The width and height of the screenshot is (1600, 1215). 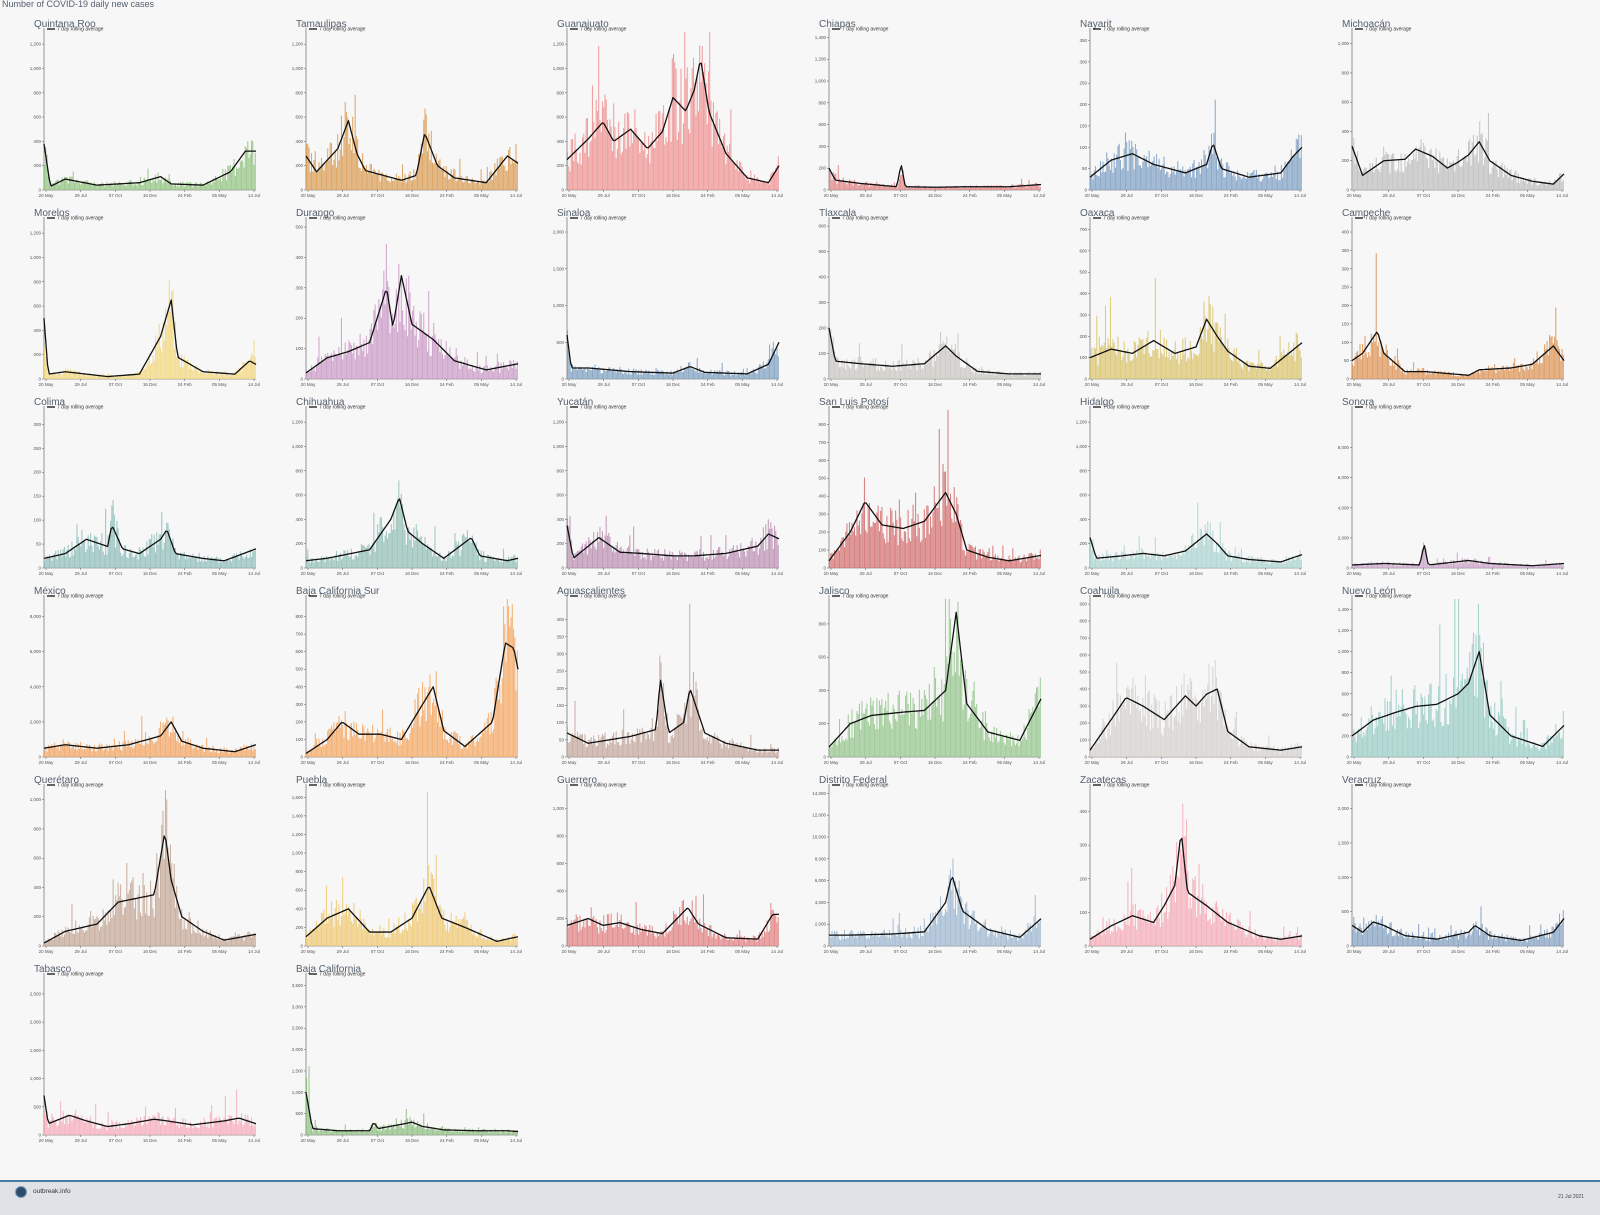 I want to click on y-tick-label: 800, so click(x=299, y=470).